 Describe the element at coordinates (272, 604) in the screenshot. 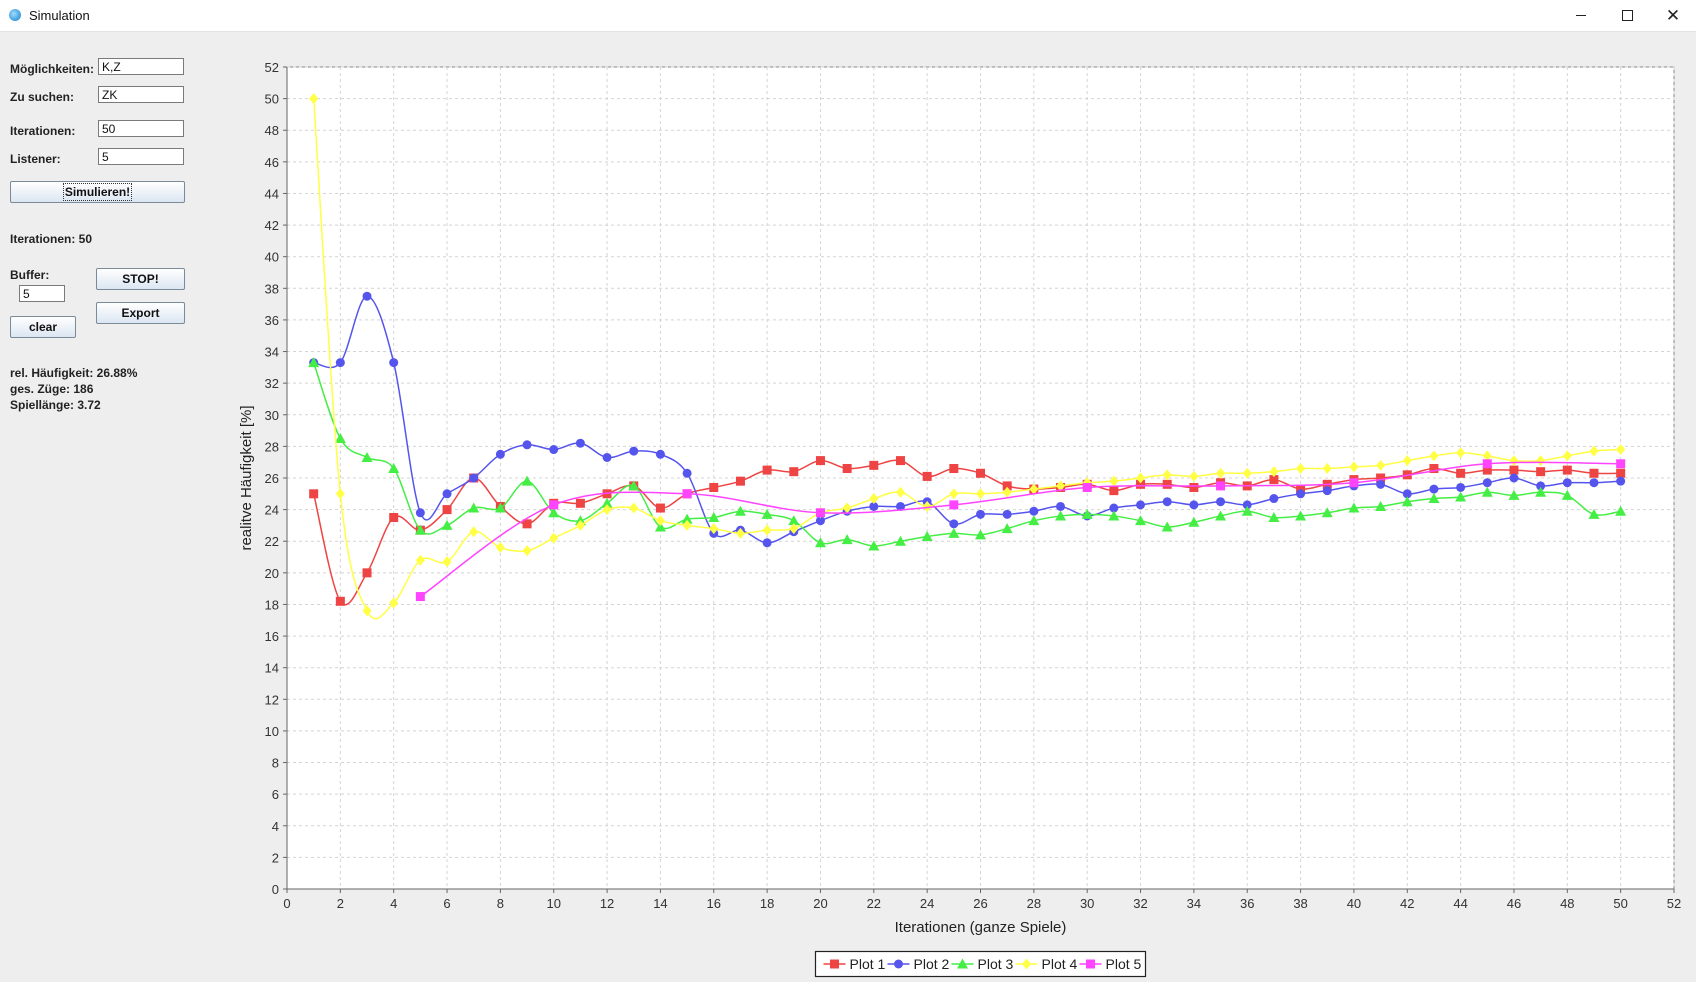

I see `y-tick-label: 18` at that location.